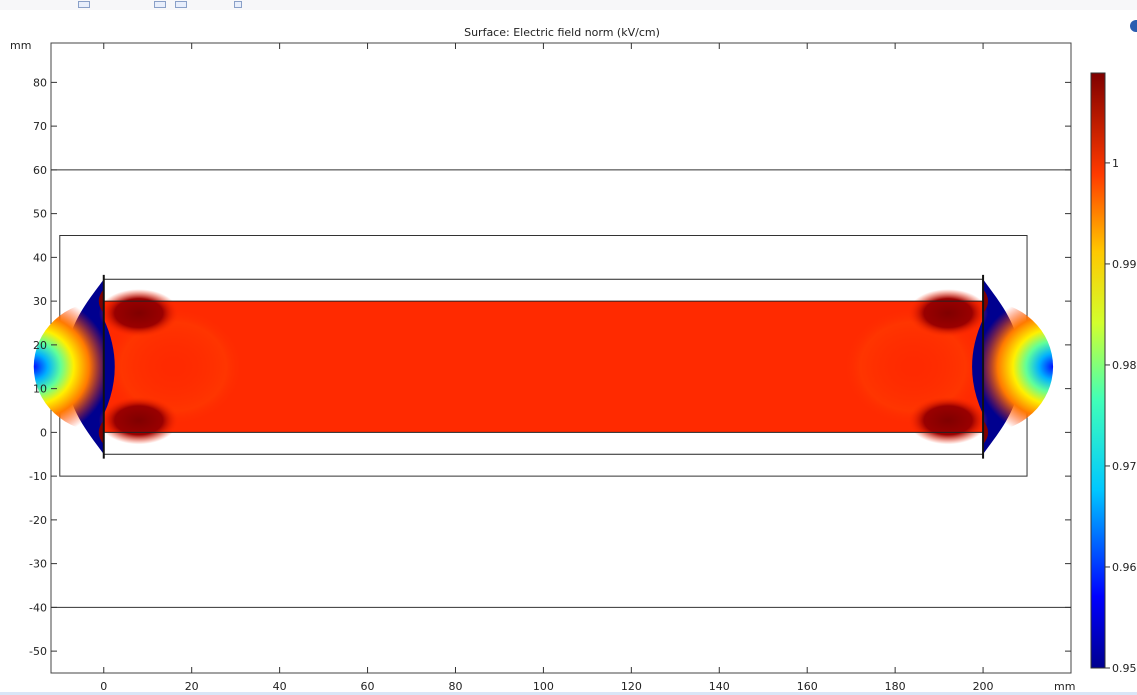  What do you see at coordinates (1098, 370) in the screenshot?
I see `colorbar` at bounding box center [1098, 370].